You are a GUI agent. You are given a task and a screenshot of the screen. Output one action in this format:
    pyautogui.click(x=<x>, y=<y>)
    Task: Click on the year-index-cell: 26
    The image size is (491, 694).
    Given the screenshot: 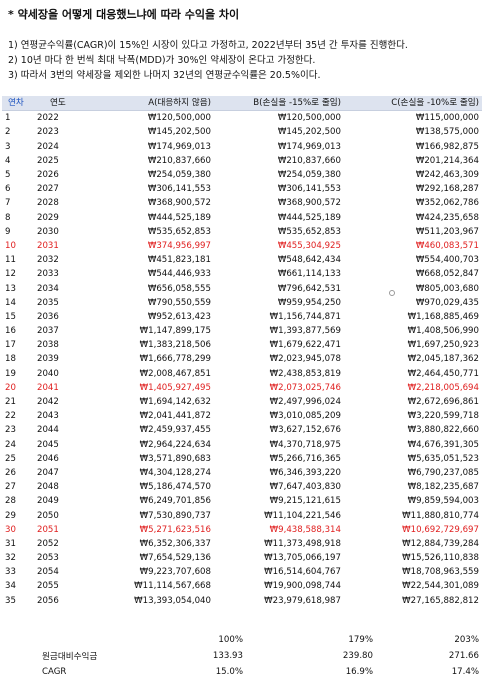 What is the action you would take?
    pyautogui.click(x=10, y=472)
    